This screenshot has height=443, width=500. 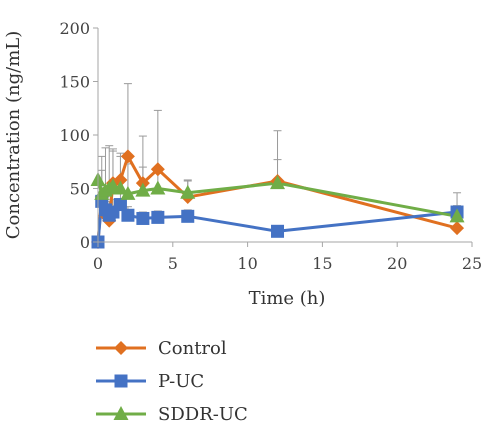 What do you see at coordinates (181, 381) in the screenshot?
I see `legend-label: P-UC` at bounding box center [181, 381].